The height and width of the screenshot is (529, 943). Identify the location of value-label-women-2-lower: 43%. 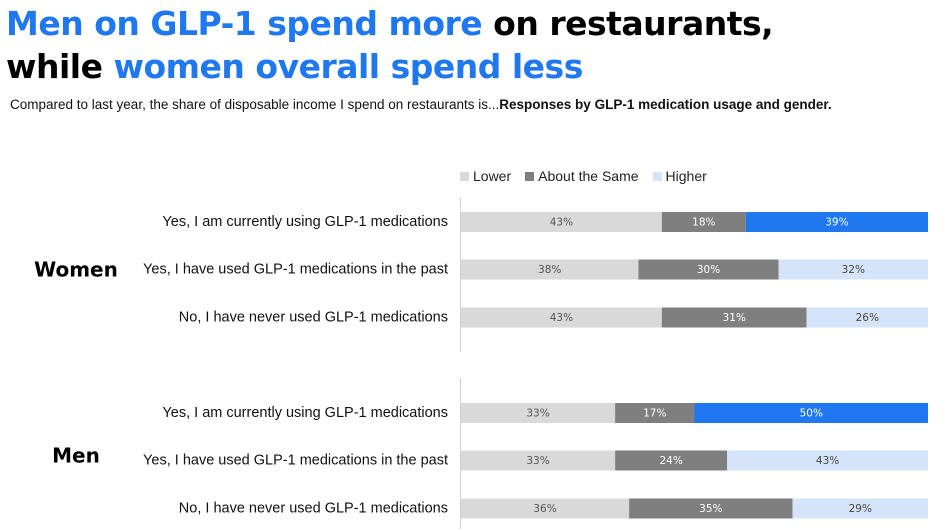
(561, 318).